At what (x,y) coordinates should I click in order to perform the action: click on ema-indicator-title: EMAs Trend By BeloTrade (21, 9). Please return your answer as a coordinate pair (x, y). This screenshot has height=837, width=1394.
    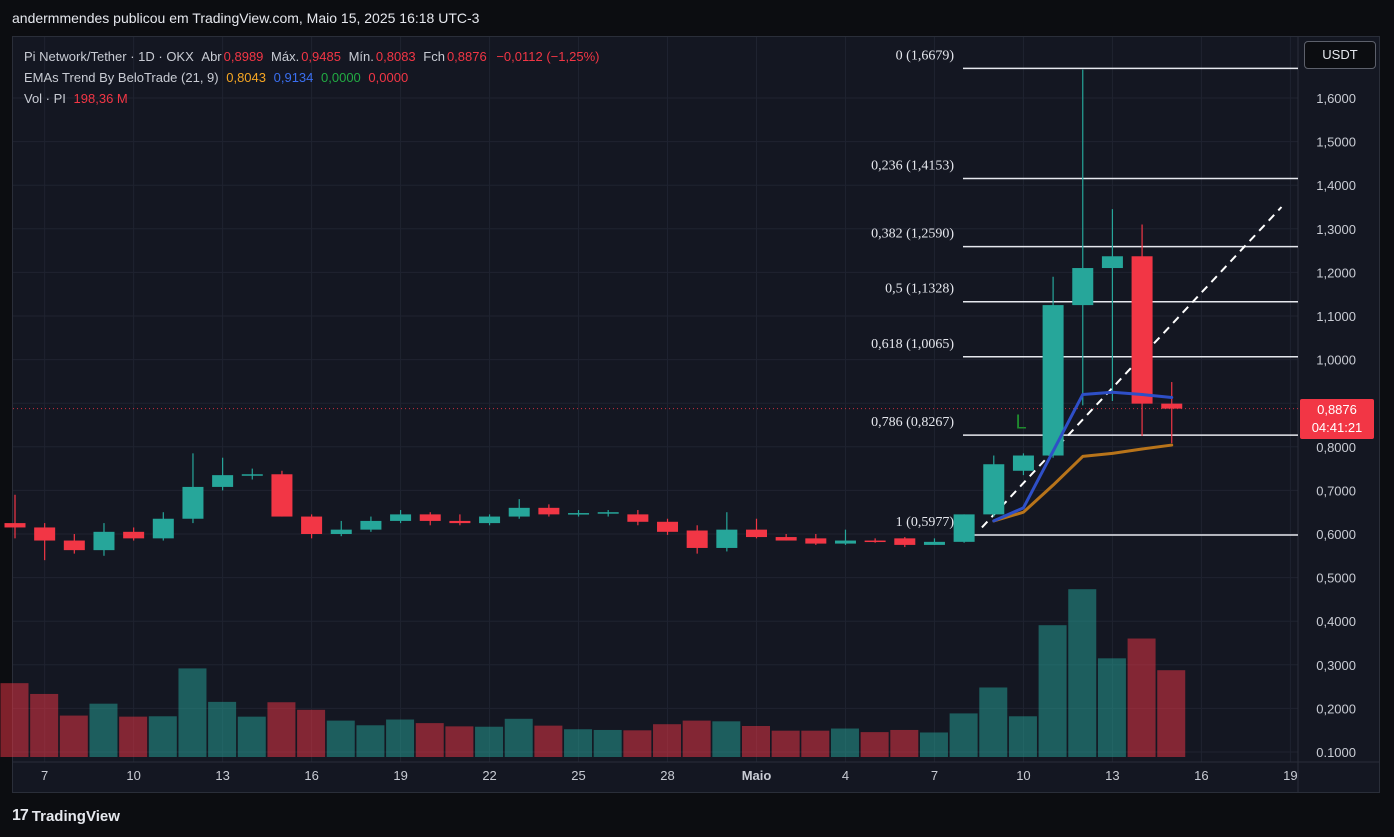
    Looking at the image, I should click on (121, 77).